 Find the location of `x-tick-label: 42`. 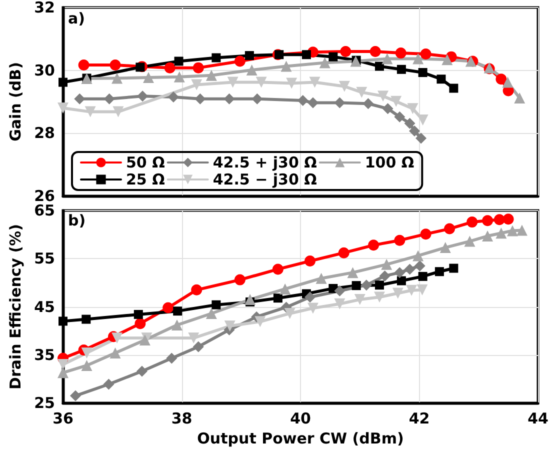

x-tick-label: 42 is located at coordinates (419, 419).